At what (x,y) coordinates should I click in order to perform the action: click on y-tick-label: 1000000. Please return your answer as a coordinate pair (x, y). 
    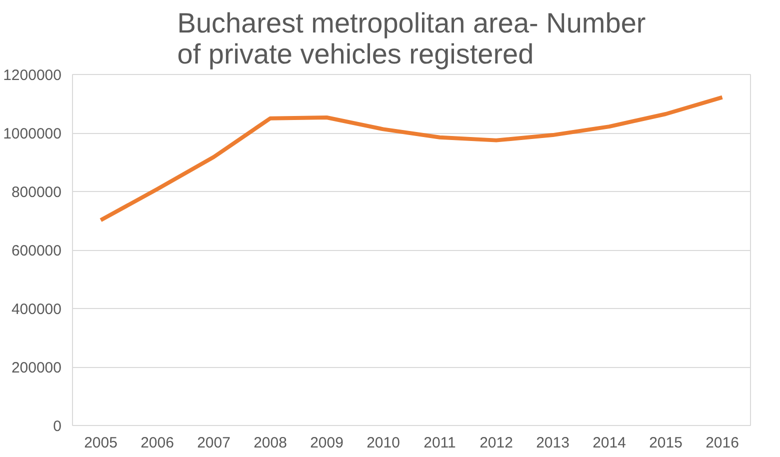
    Looking at the image, I should click on (32, 134).